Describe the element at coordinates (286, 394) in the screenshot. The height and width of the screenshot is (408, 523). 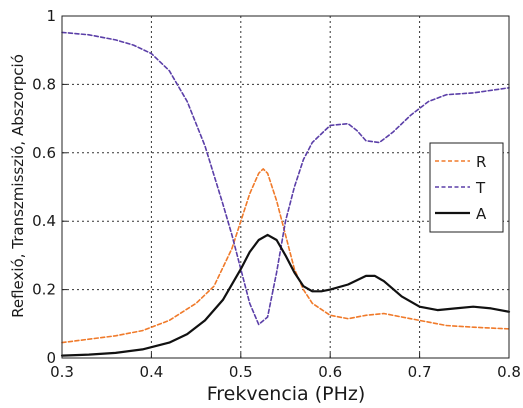
I see `x-axis-label: Frekvencia (PHz)` at that location.